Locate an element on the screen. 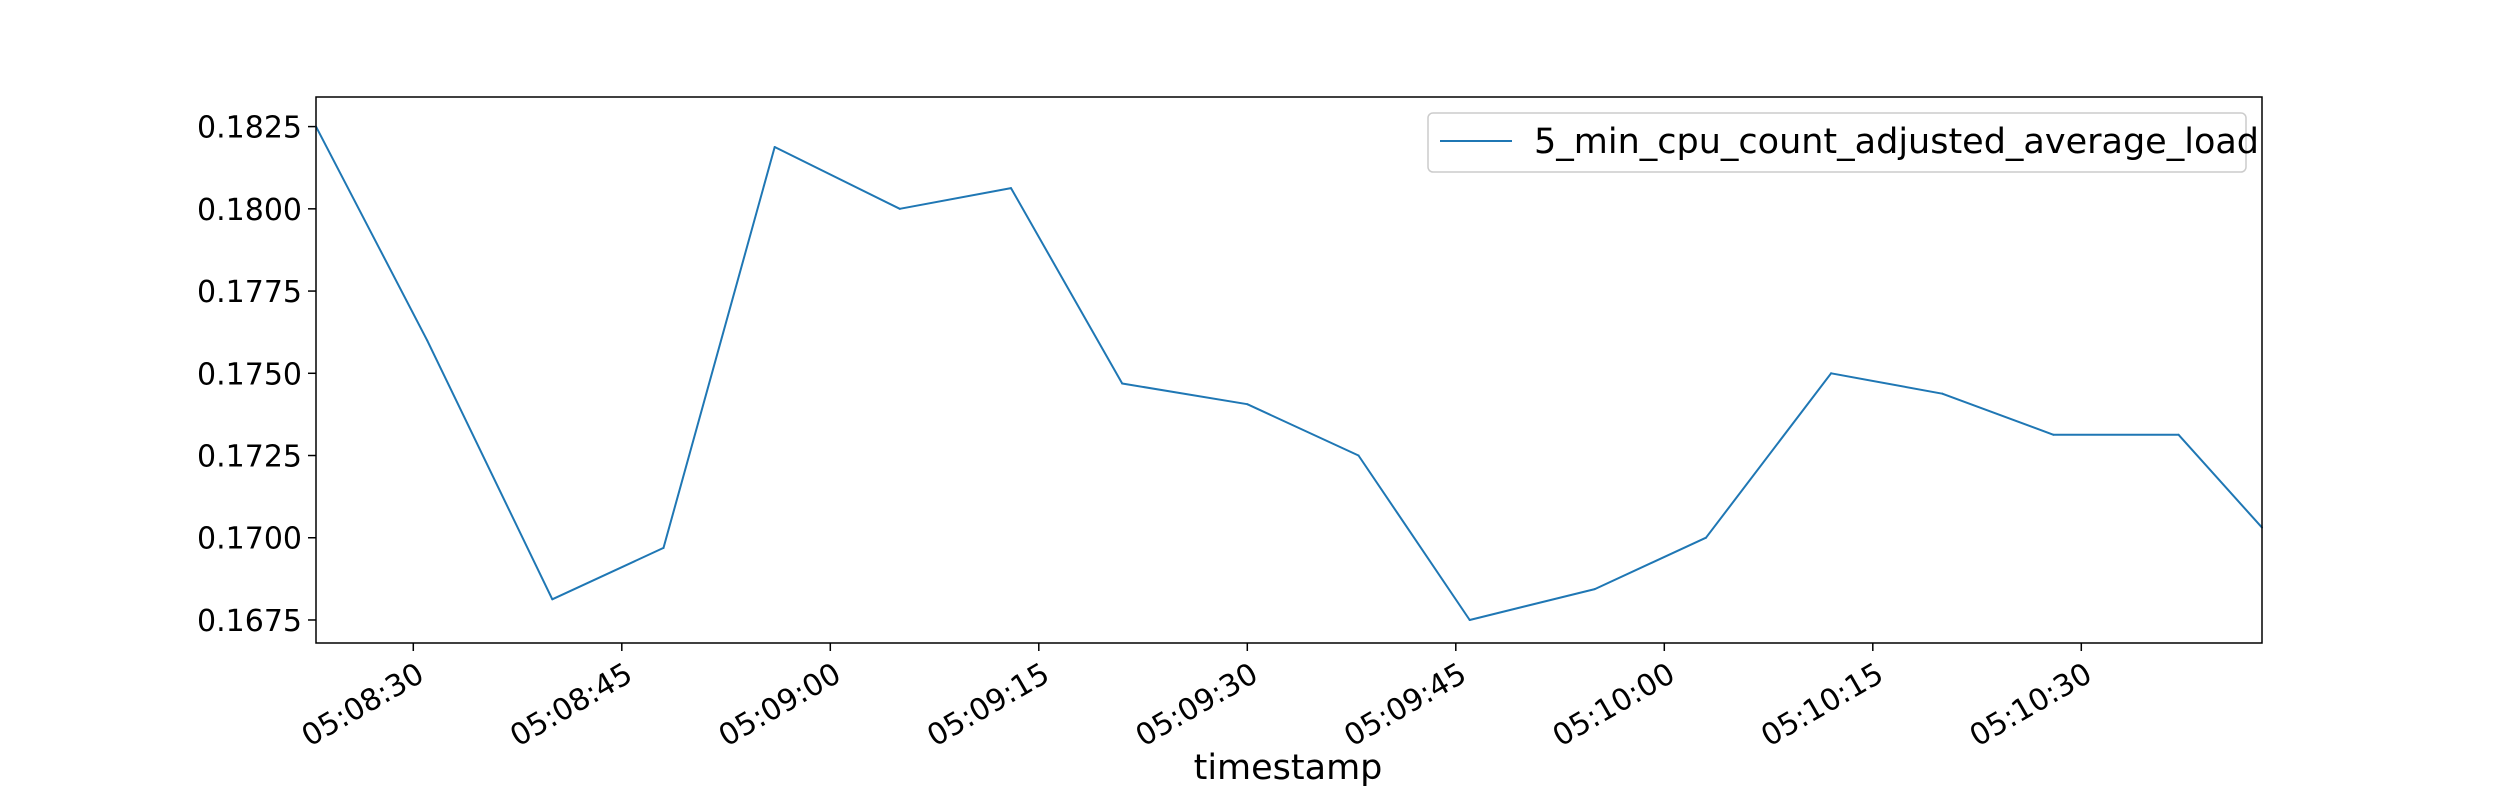 Image resolution: width=2500 pixels, height=800 pixels. x-tick-label: 05:09:15 is located at coordinates (988, 705).